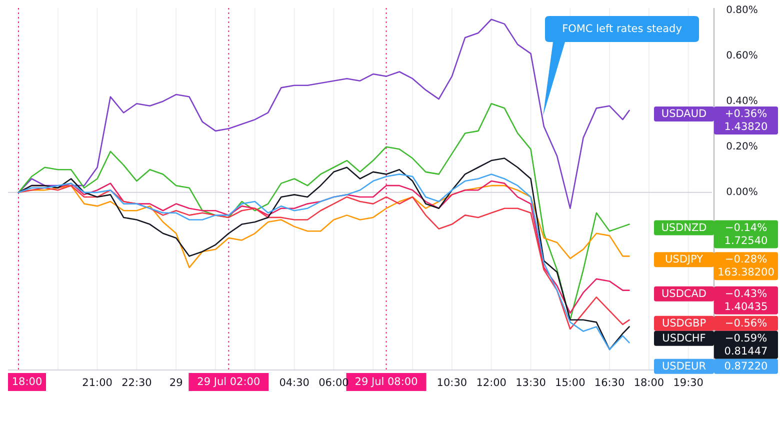 This screenshot has height=445, width=780. Describe the element at coordinates (684, 323) in the screenshot. I see `text: USDGBP` at that location.